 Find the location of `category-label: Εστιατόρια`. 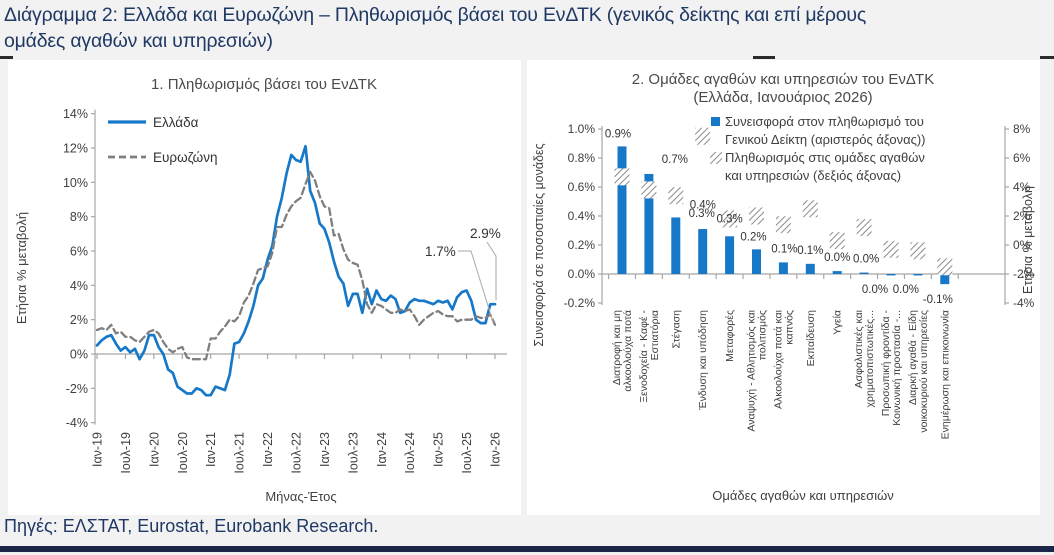

category-label: Εστιατόρια is located at coordinates (655, 335).